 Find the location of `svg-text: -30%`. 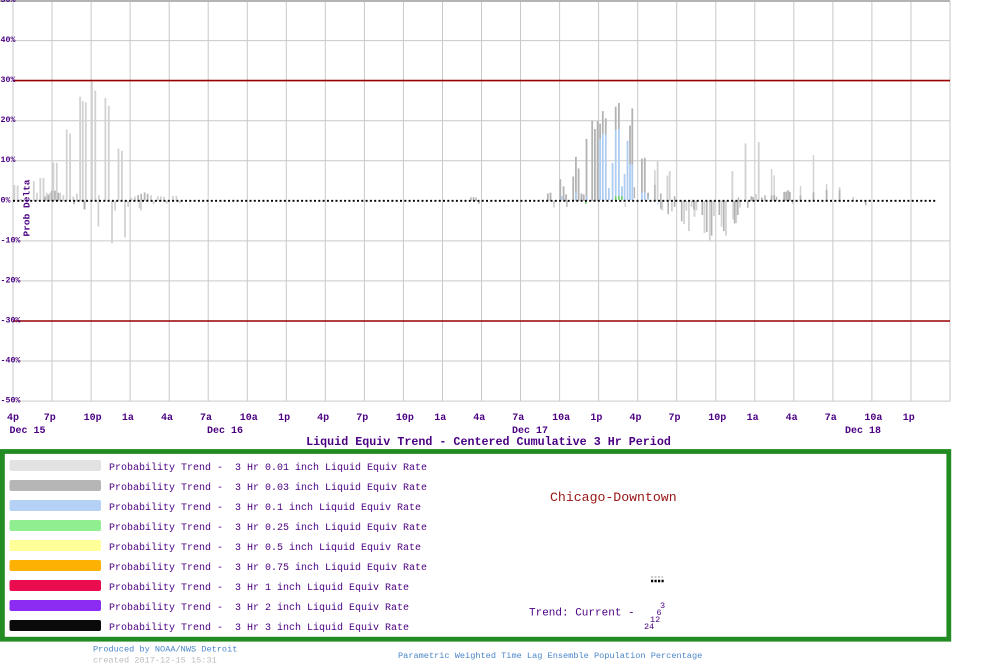

svg-text: -30% is located at coordinates (11, 321).